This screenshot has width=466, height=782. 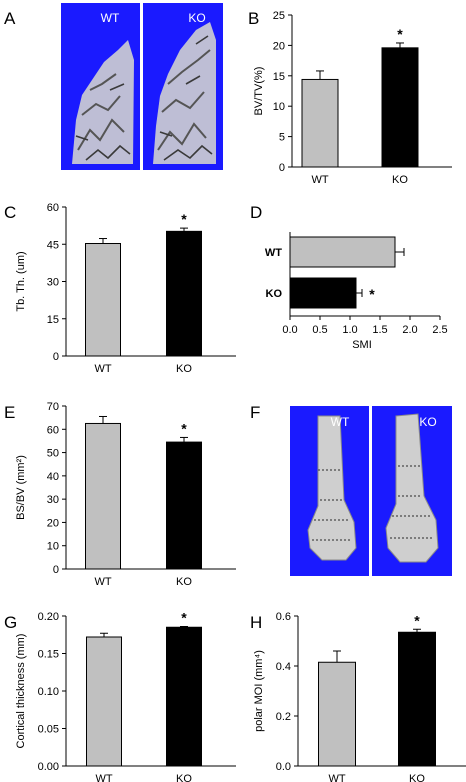 What do you see at coordinates (283, 717) in the screenshot?
I see `y-tick-label: 0.2` at bounding box center [283, 717].